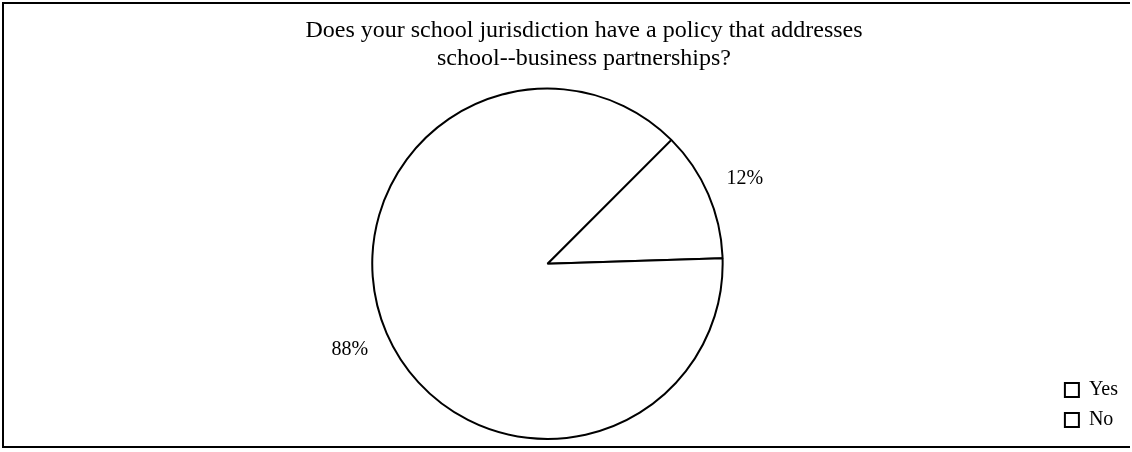  What do you see at coordinates (350, 347) in the screenshot?
I see `data-label: 88%` at bounding box center [350, 347].